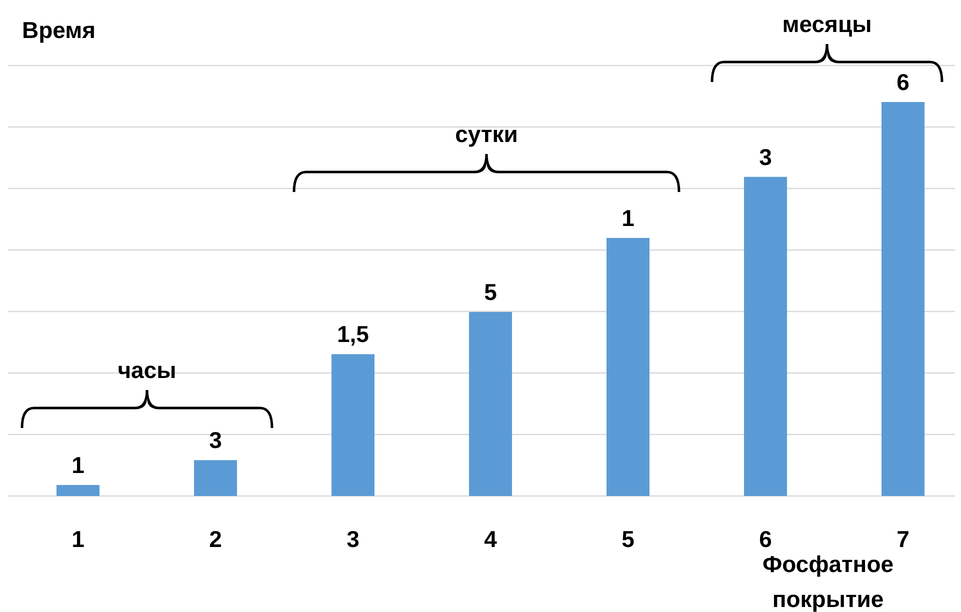 This screenshot has width=961, height=612. I want to click on annotation: сутки, so click(486, 134).